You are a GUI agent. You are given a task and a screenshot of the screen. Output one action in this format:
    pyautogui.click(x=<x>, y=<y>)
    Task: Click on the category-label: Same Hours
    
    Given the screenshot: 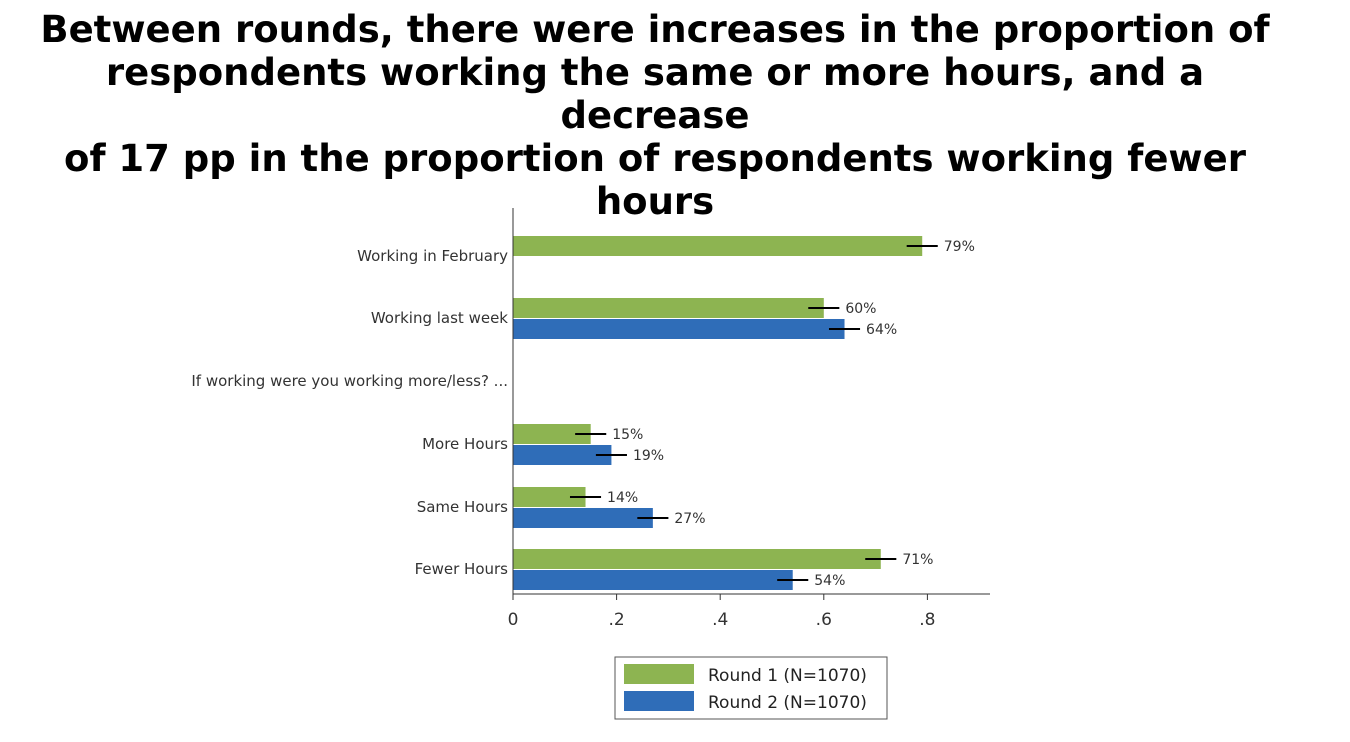 What is the action you would take?
    pyautogui.click(x=462, y=507)
    